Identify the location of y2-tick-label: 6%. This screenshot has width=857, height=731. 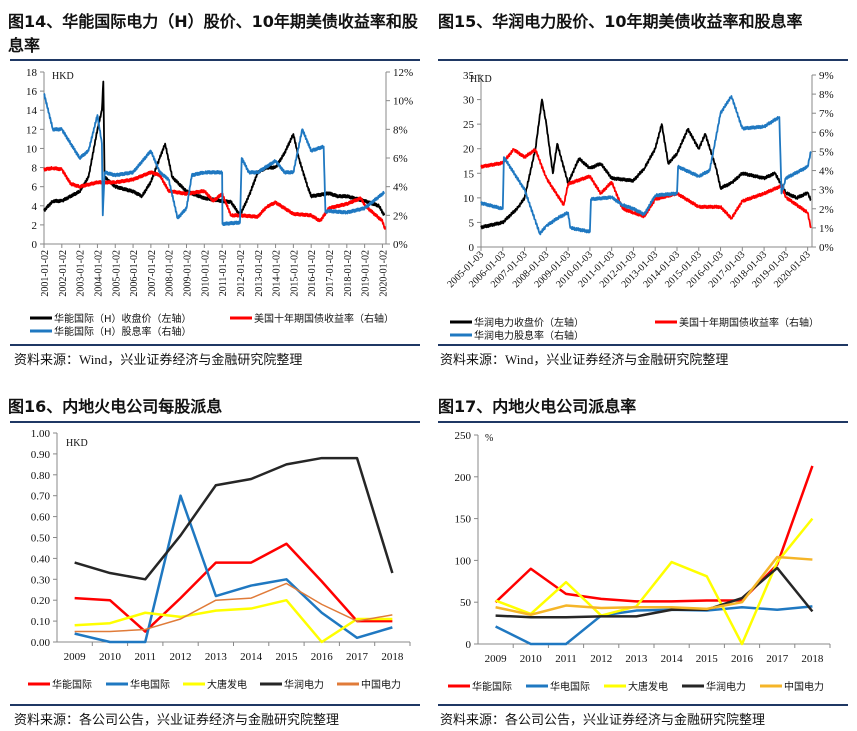
(400, 159).